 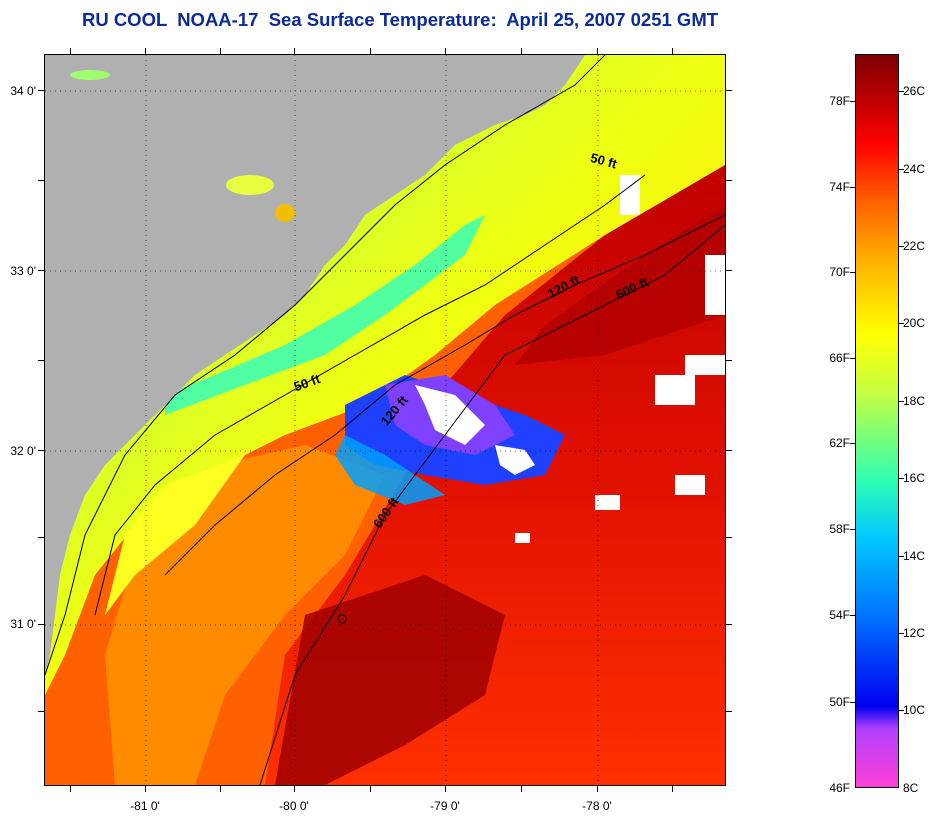 What do you see at coordinates (914, 710) in the screenshot?
I see `colorbar-c-10: 10C` at bounding box center [914, 710].